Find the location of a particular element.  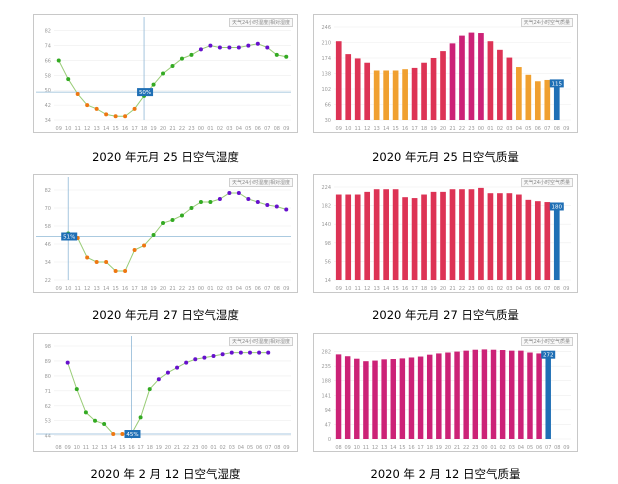

y-tick-label: 140 is located at coordinates (326, 225).